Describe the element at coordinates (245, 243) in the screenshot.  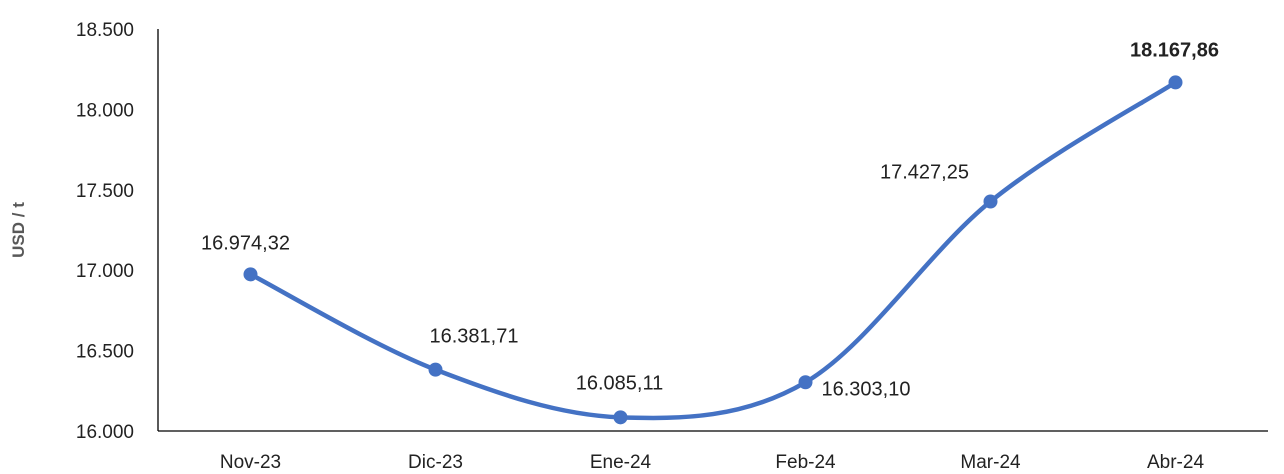
I see `data-label: 16.974,32` at that location.